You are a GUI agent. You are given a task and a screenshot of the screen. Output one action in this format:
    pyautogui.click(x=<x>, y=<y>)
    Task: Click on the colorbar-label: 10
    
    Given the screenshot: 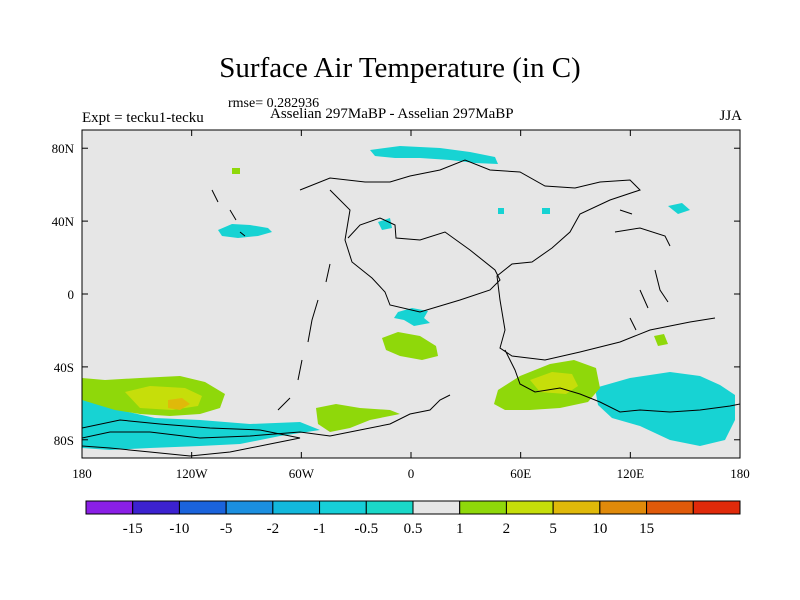 What is the action you would take?
    pyautogui.click(x=599, y=529)
    